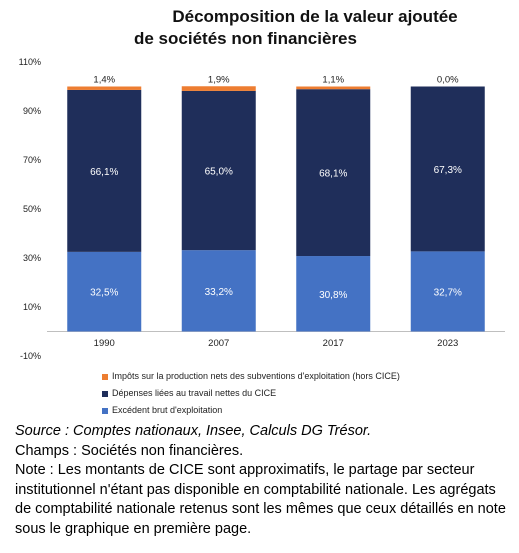 The height and width of the screenshot is (553, 519). I want to click on y-tick-label: -10%, so click(30, 356).